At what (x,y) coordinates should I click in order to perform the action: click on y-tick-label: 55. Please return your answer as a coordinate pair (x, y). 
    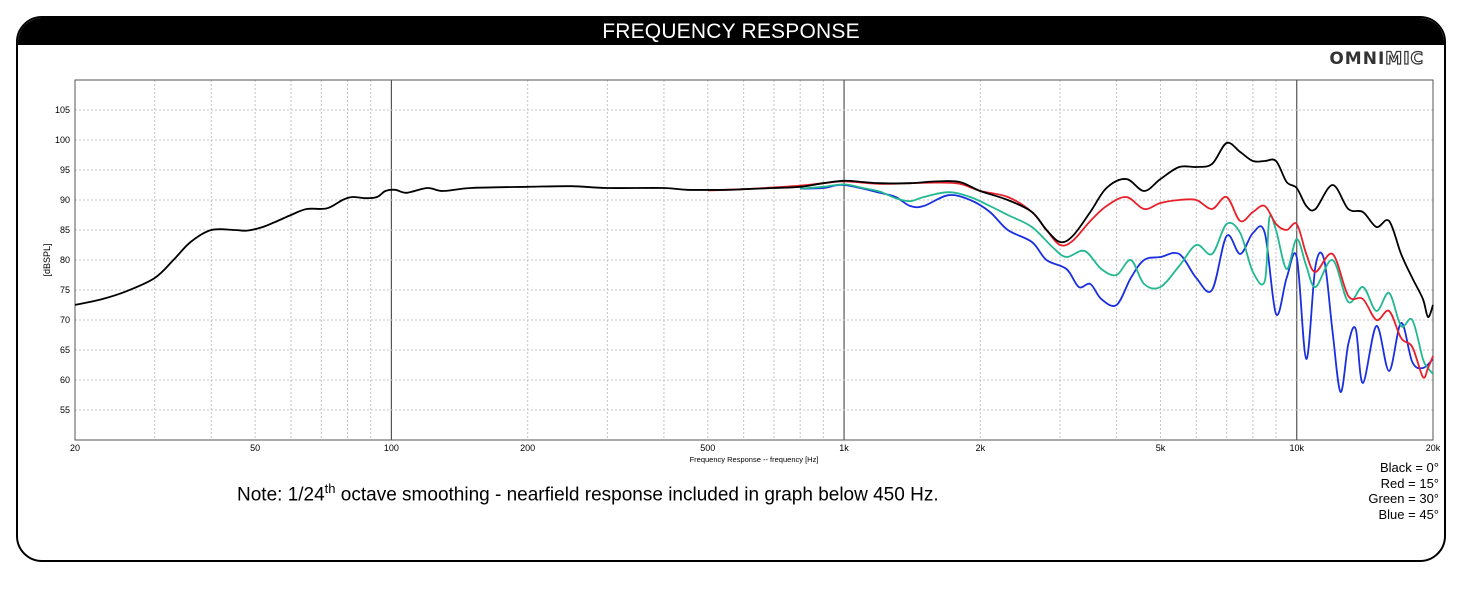
    Looking at the image, I should click on (65, 410).